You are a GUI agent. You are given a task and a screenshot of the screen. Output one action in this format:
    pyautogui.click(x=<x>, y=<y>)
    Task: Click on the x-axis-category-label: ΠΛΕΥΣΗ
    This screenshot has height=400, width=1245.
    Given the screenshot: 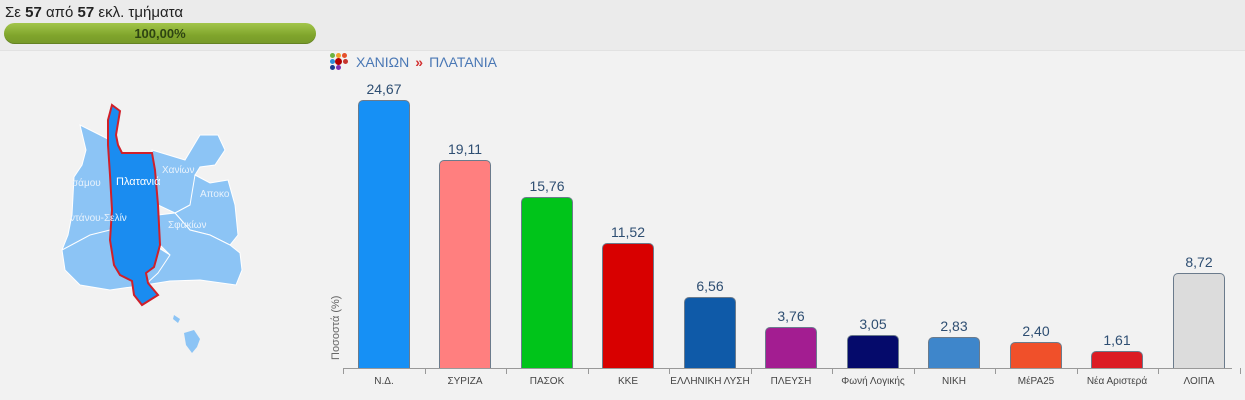 What is the action you would take?
    pyautogui.click(x=791, y=381)
    